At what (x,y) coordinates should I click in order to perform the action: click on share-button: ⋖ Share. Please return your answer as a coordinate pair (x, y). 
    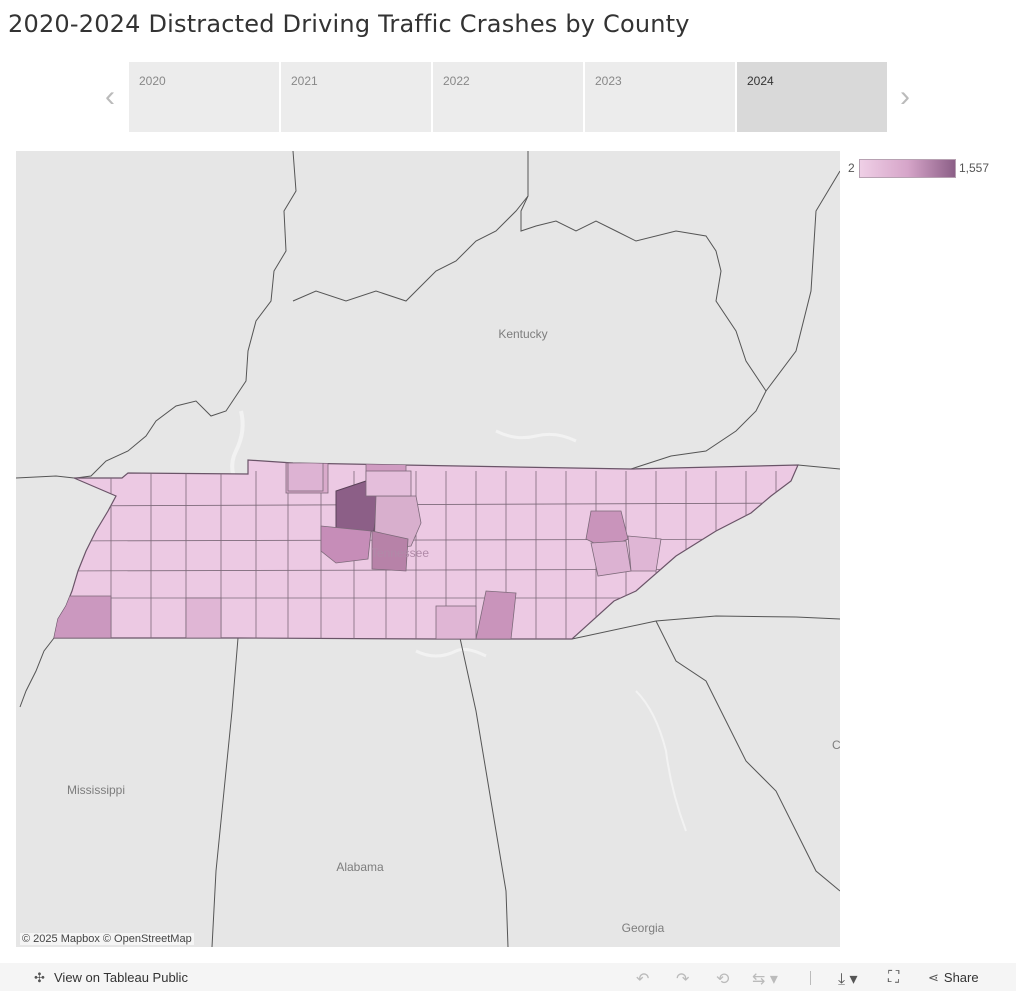
    Looking at the image, I should click on (953, 978).